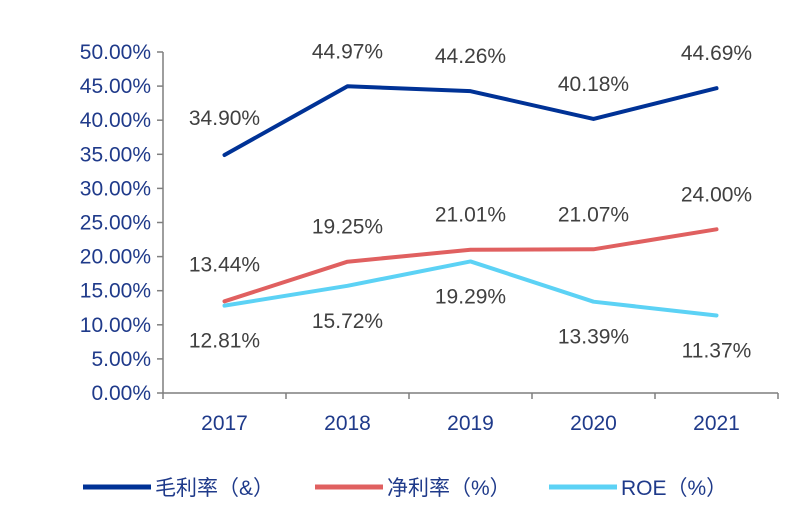  Describe the element at coordinates (224, 264) in the screenshot. I see `data-label-series-2: 13.44%` at that location.